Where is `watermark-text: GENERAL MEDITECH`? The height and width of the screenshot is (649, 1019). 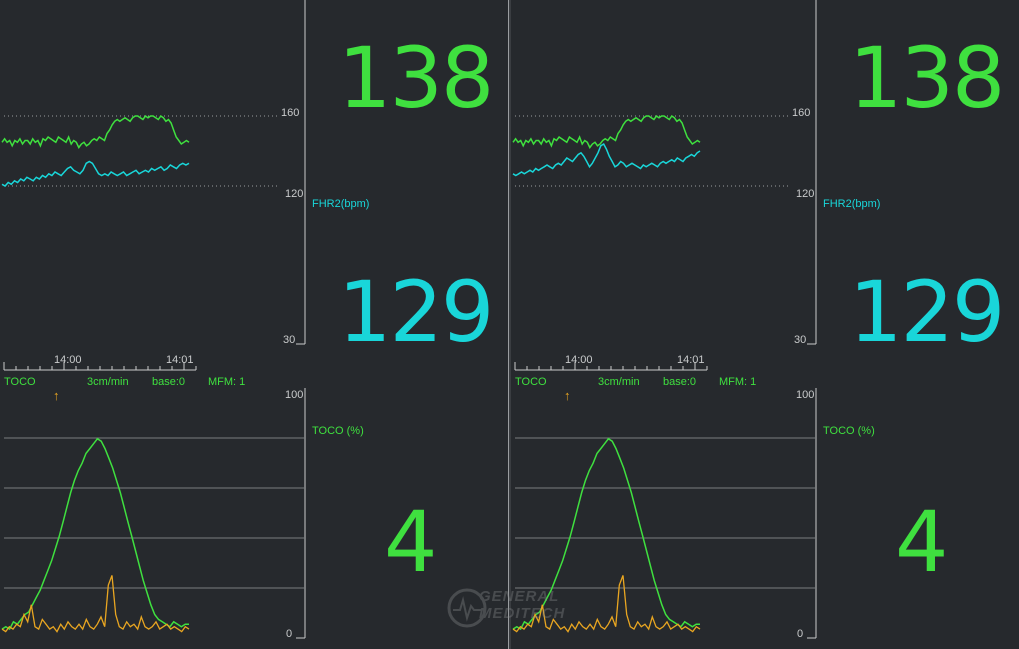
watermark-text: GENERAL MEDITECH is located at coordinates (522, 605).